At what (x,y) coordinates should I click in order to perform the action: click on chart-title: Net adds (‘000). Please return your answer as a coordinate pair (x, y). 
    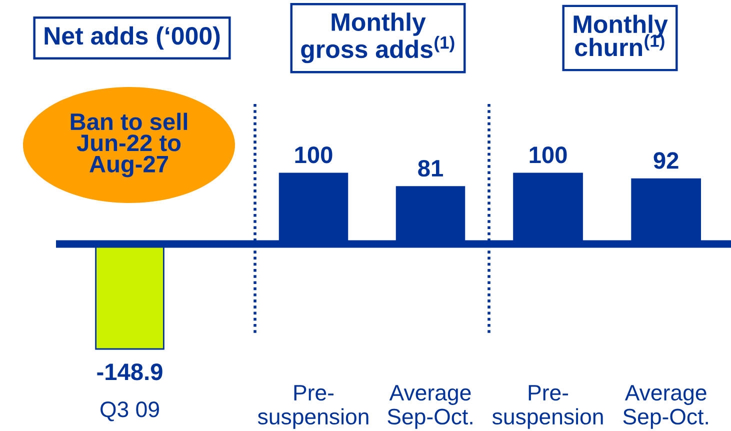
    Looking at the image, I should click on (132, 38).